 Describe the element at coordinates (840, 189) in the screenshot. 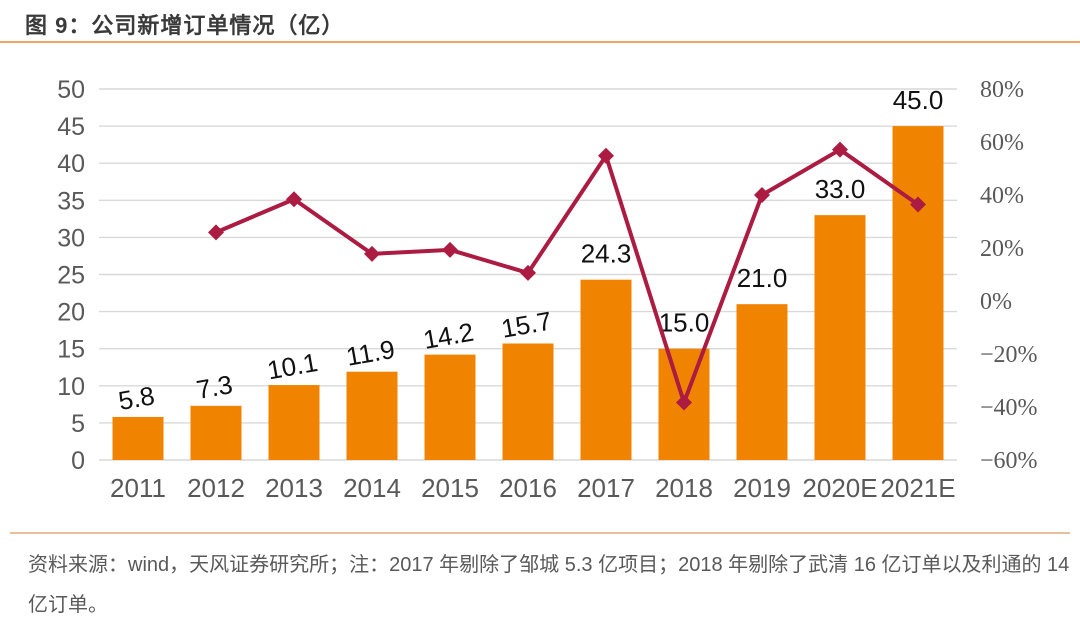

I see `bar-value-label: 33.0` at that location.